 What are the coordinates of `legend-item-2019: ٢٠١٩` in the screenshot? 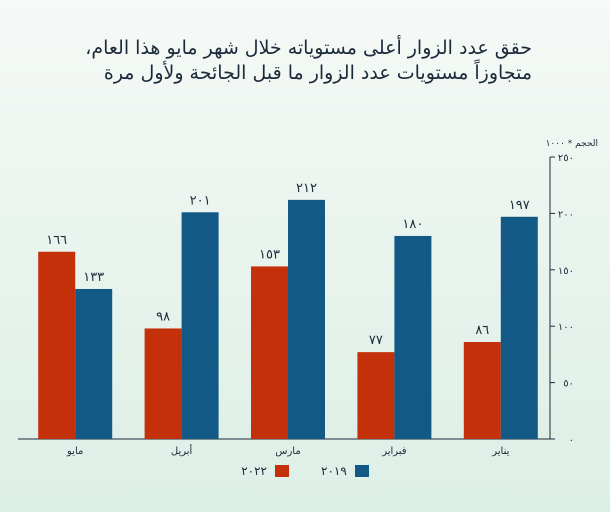 It's located at (345, 471).